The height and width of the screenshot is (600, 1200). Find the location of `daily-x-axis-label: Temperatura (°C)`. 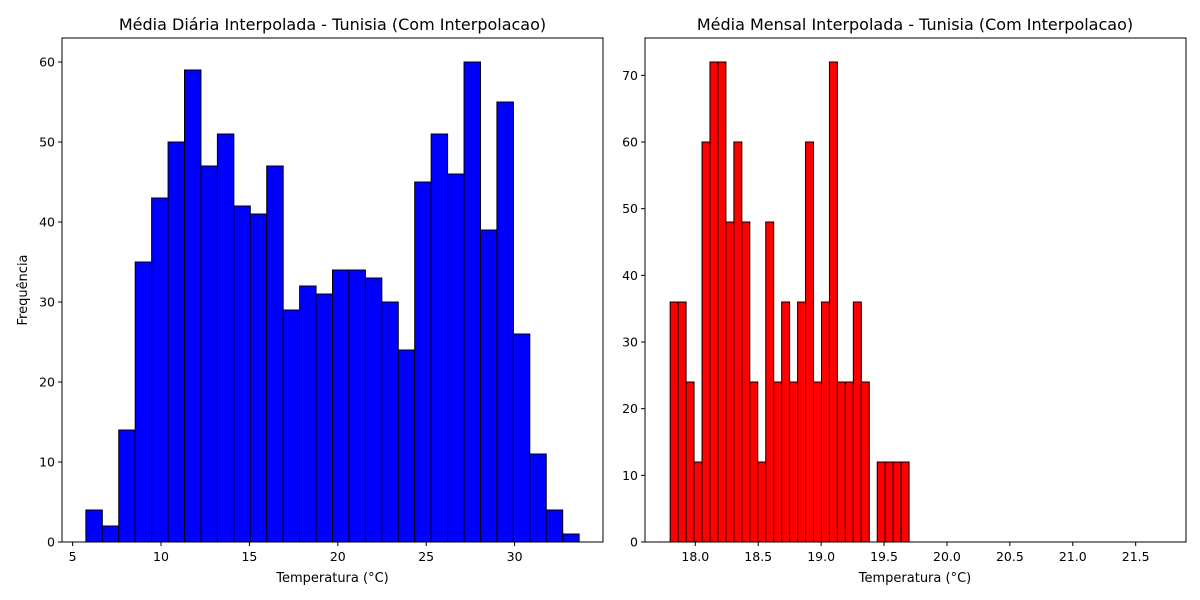

daily-x-axis-label: Temperatura (°C) is located at coordinates (331, 578).